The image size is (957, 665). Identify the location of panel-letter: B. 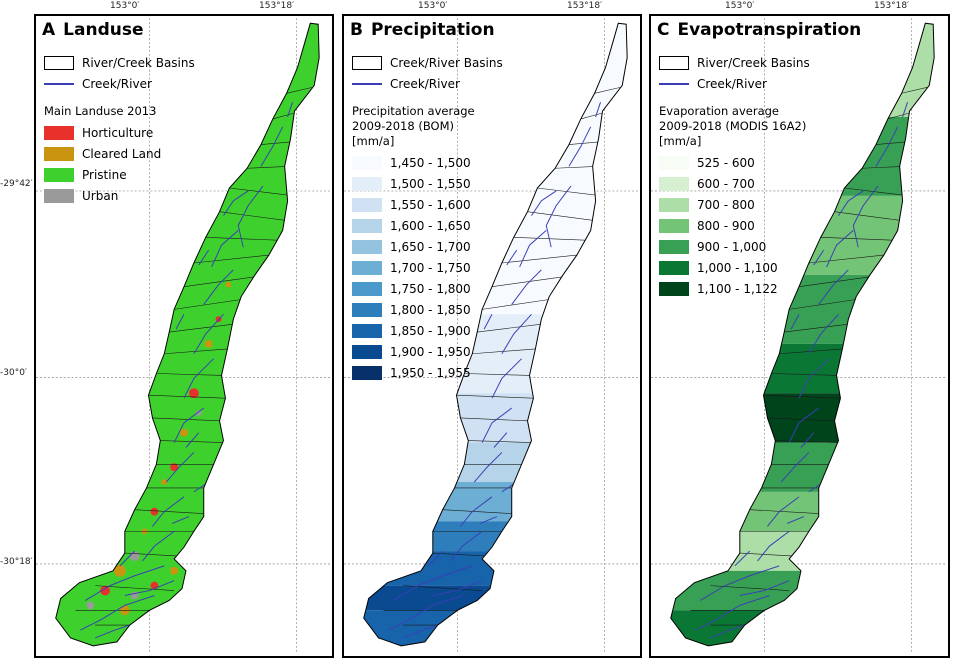
(356, 30).